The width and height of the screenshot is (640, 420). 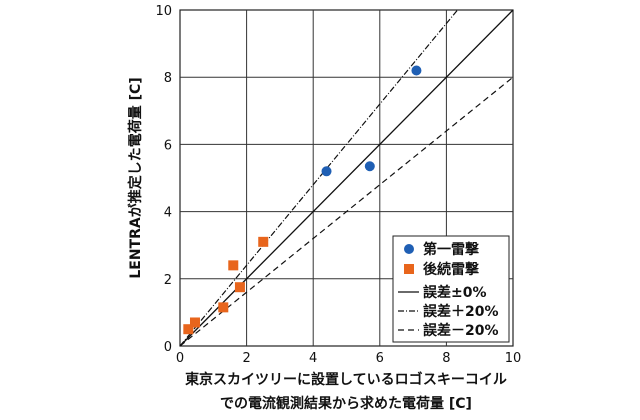 I want to click on x-tick-label: 6, so click(x=380, y=358).